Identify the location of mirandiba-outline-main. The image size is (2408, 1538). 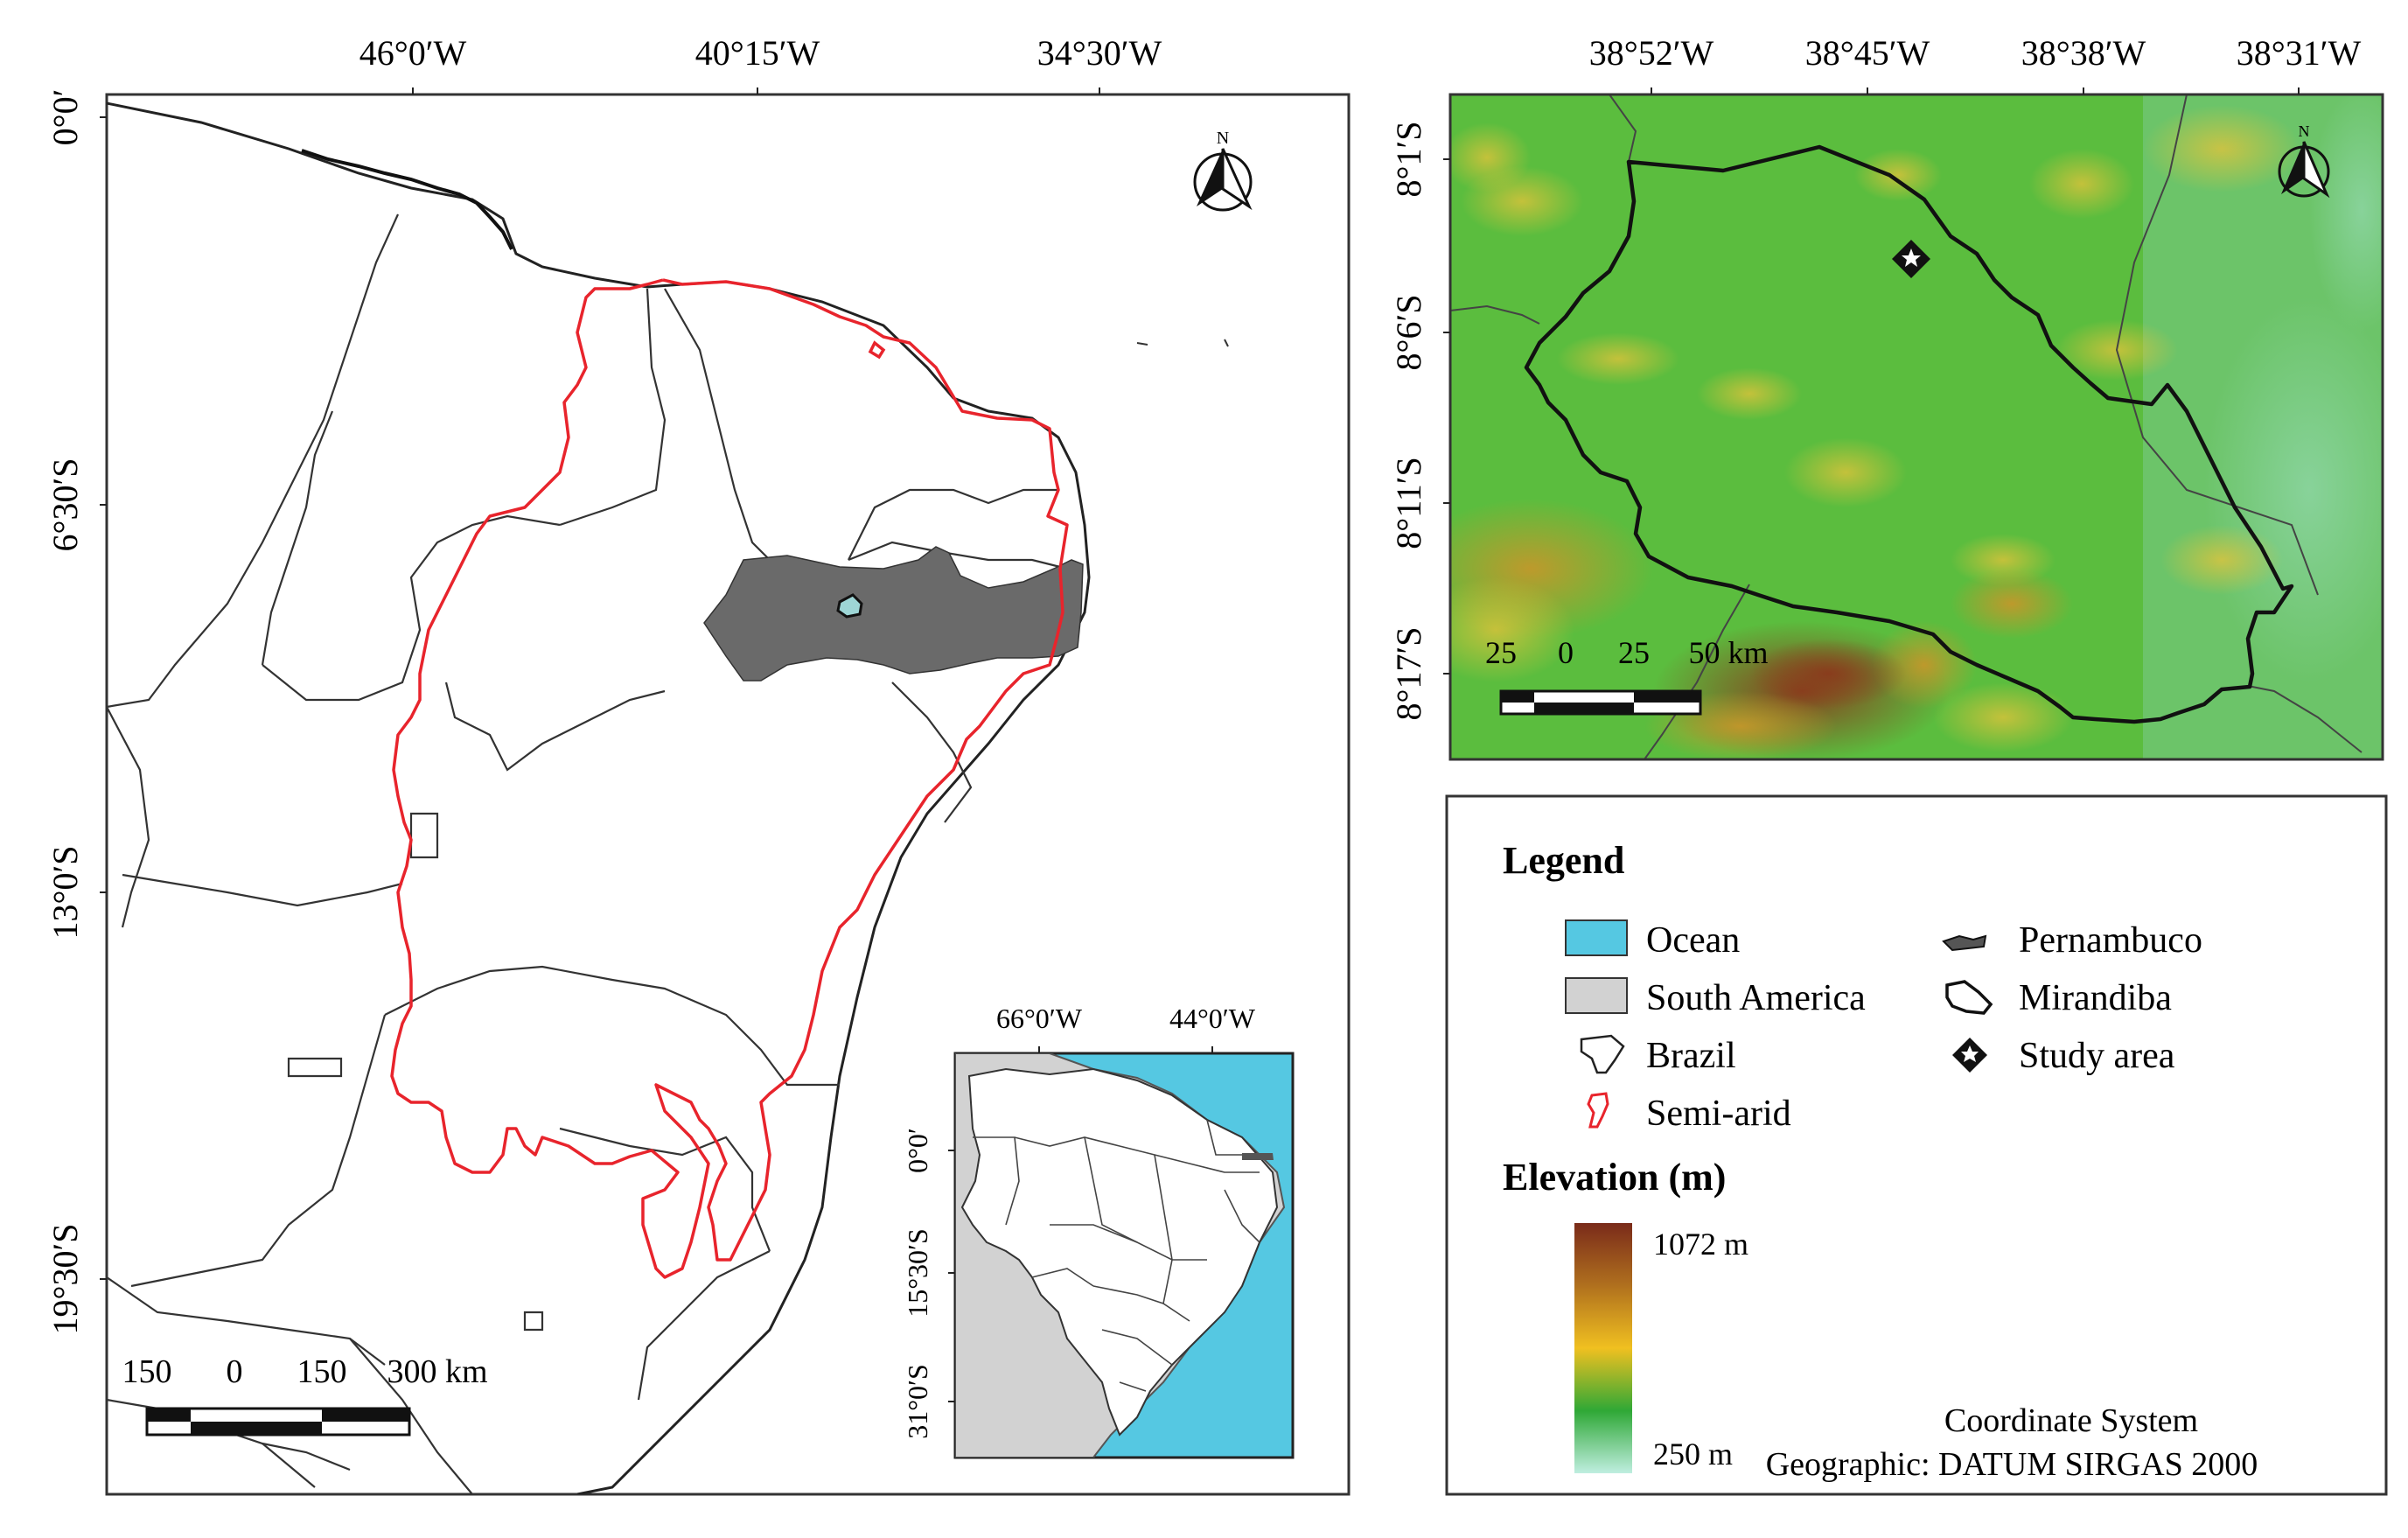
(849, 606).